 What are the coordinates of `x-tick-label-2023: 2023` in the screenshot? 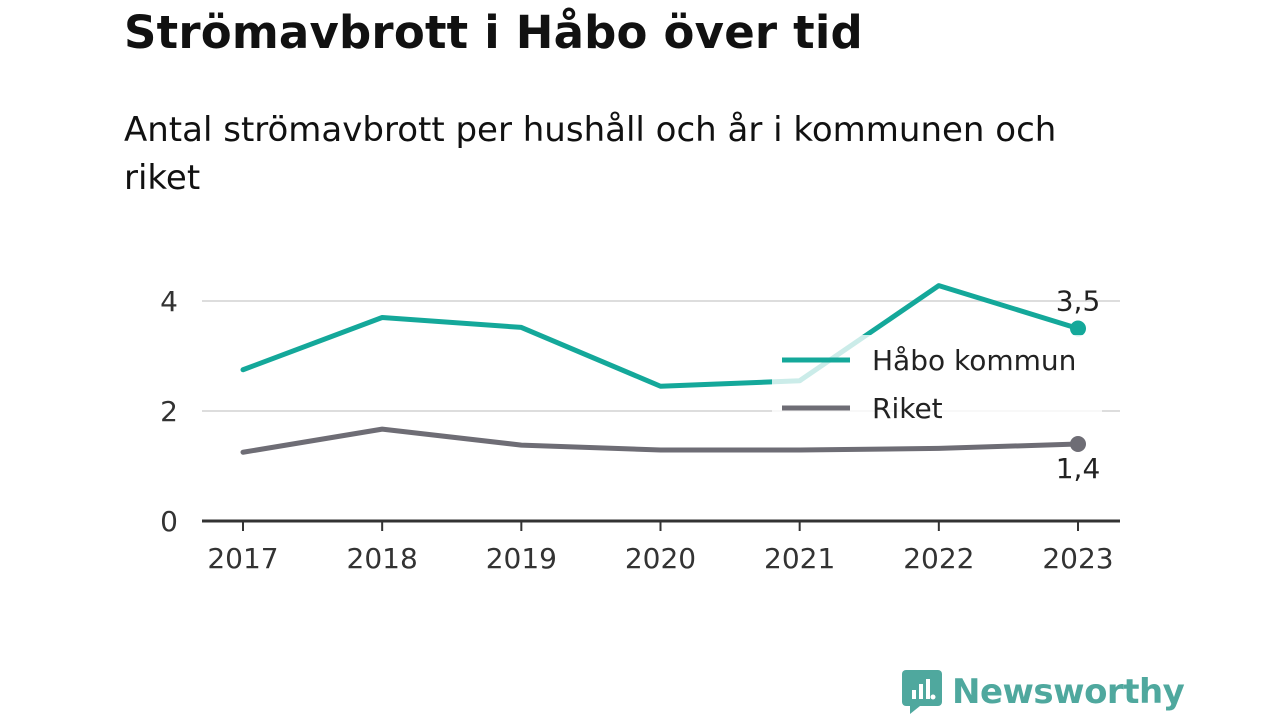 It's located at (1077, 558).